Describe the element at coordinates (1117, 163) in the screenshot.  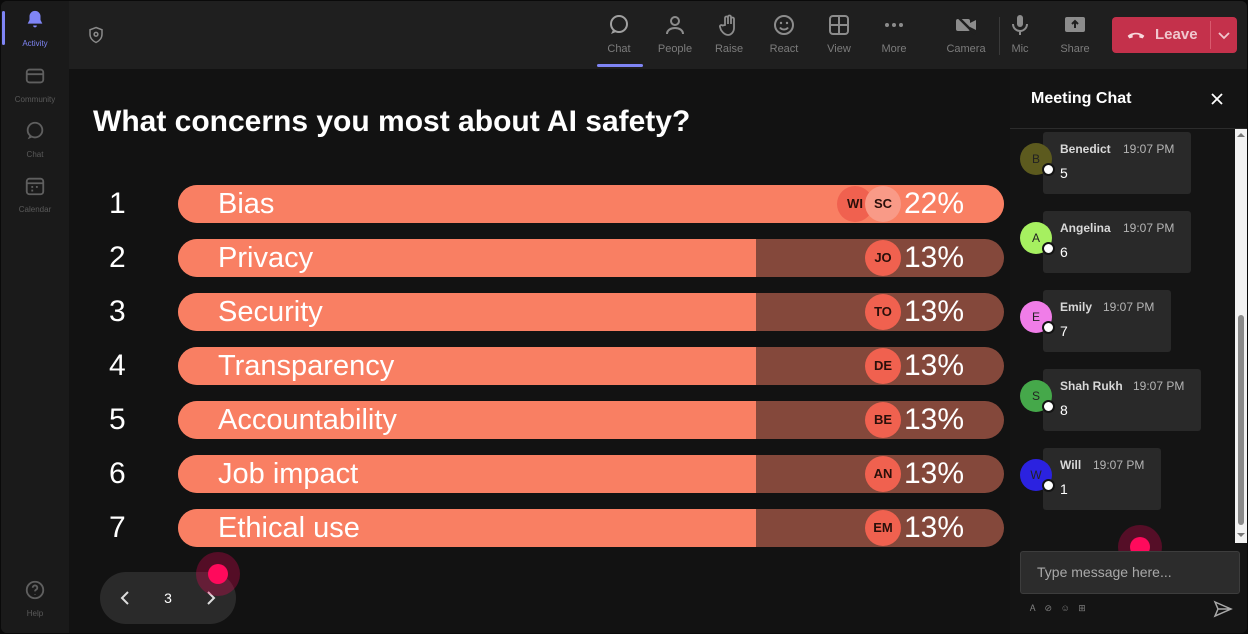
I see `chat-message: Benedict 19:07 PM 5` at that location.